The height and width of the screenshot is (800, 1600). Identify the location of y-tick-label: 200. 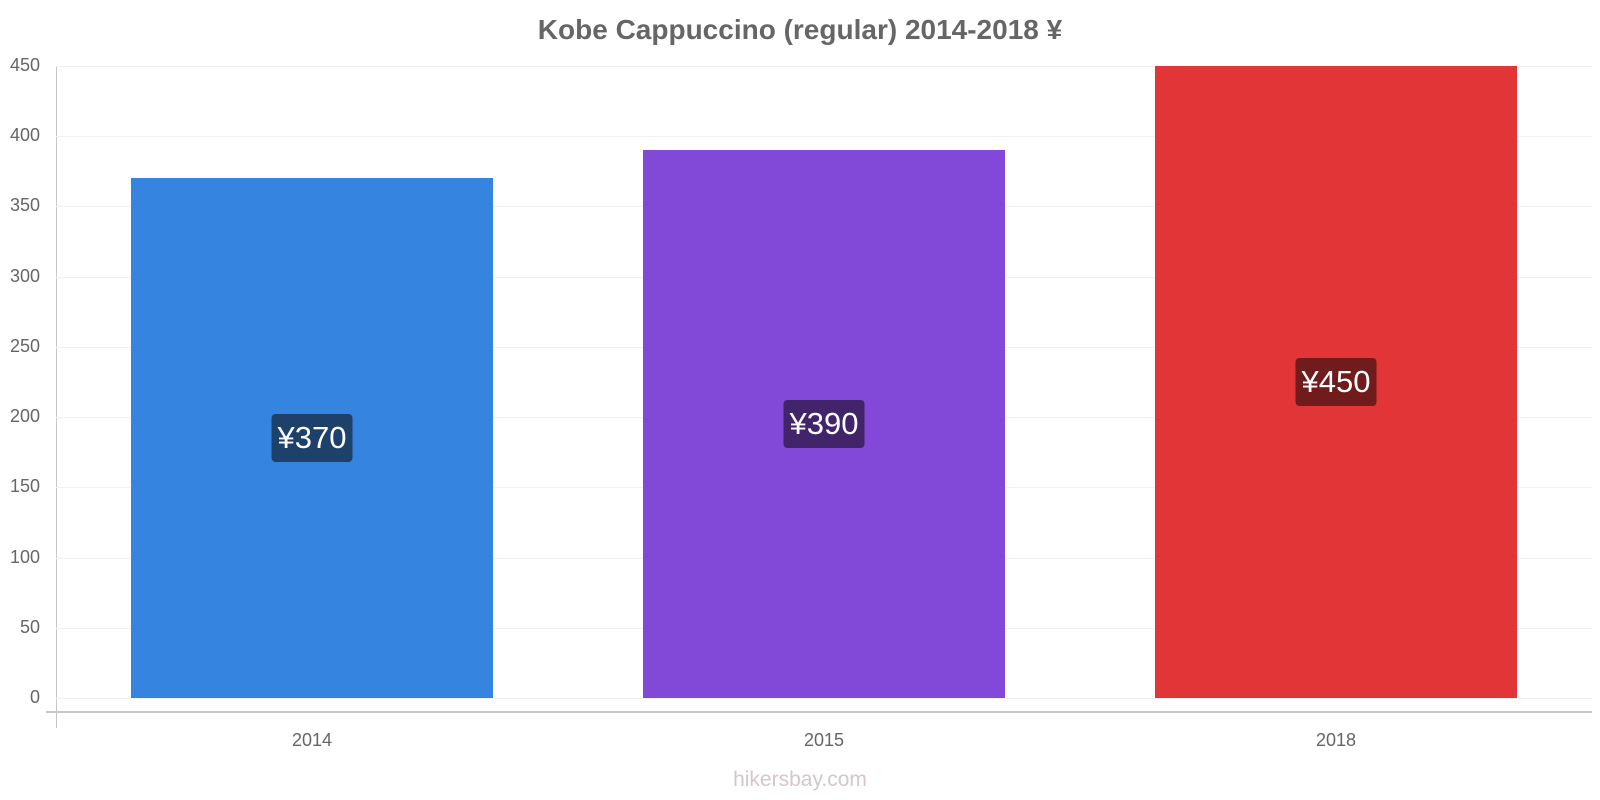
(24, 416).